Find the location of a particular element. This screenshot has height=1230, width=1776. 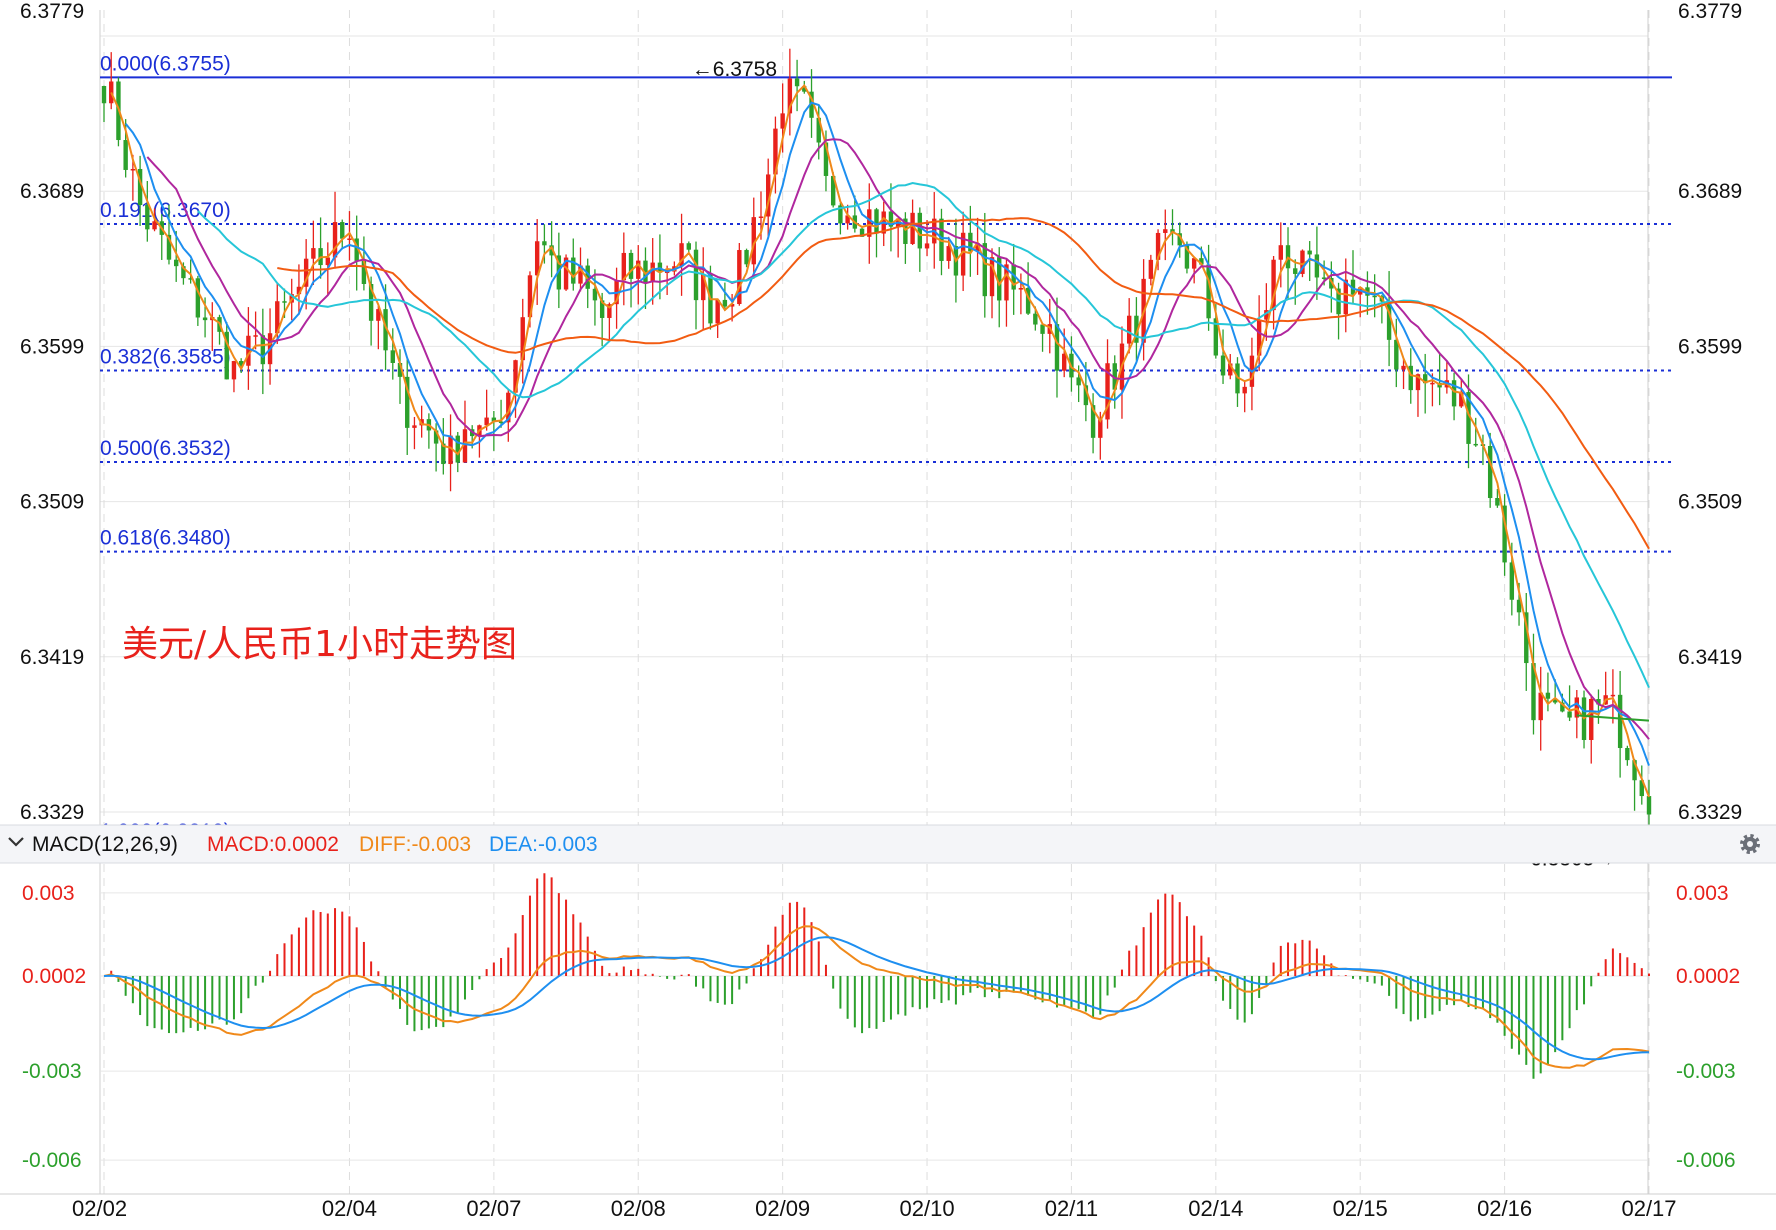

x-tick-label: 02/04 is located at coordinates (349, 1208).